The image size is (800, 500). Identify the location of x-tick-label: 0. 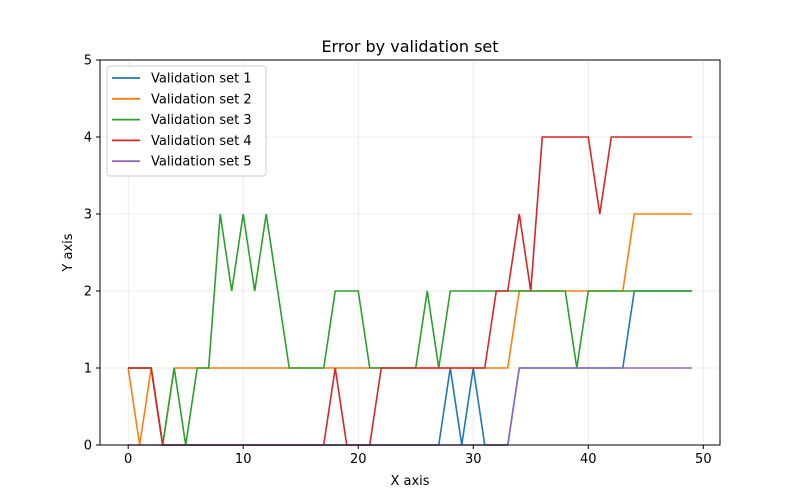
(128, 459).